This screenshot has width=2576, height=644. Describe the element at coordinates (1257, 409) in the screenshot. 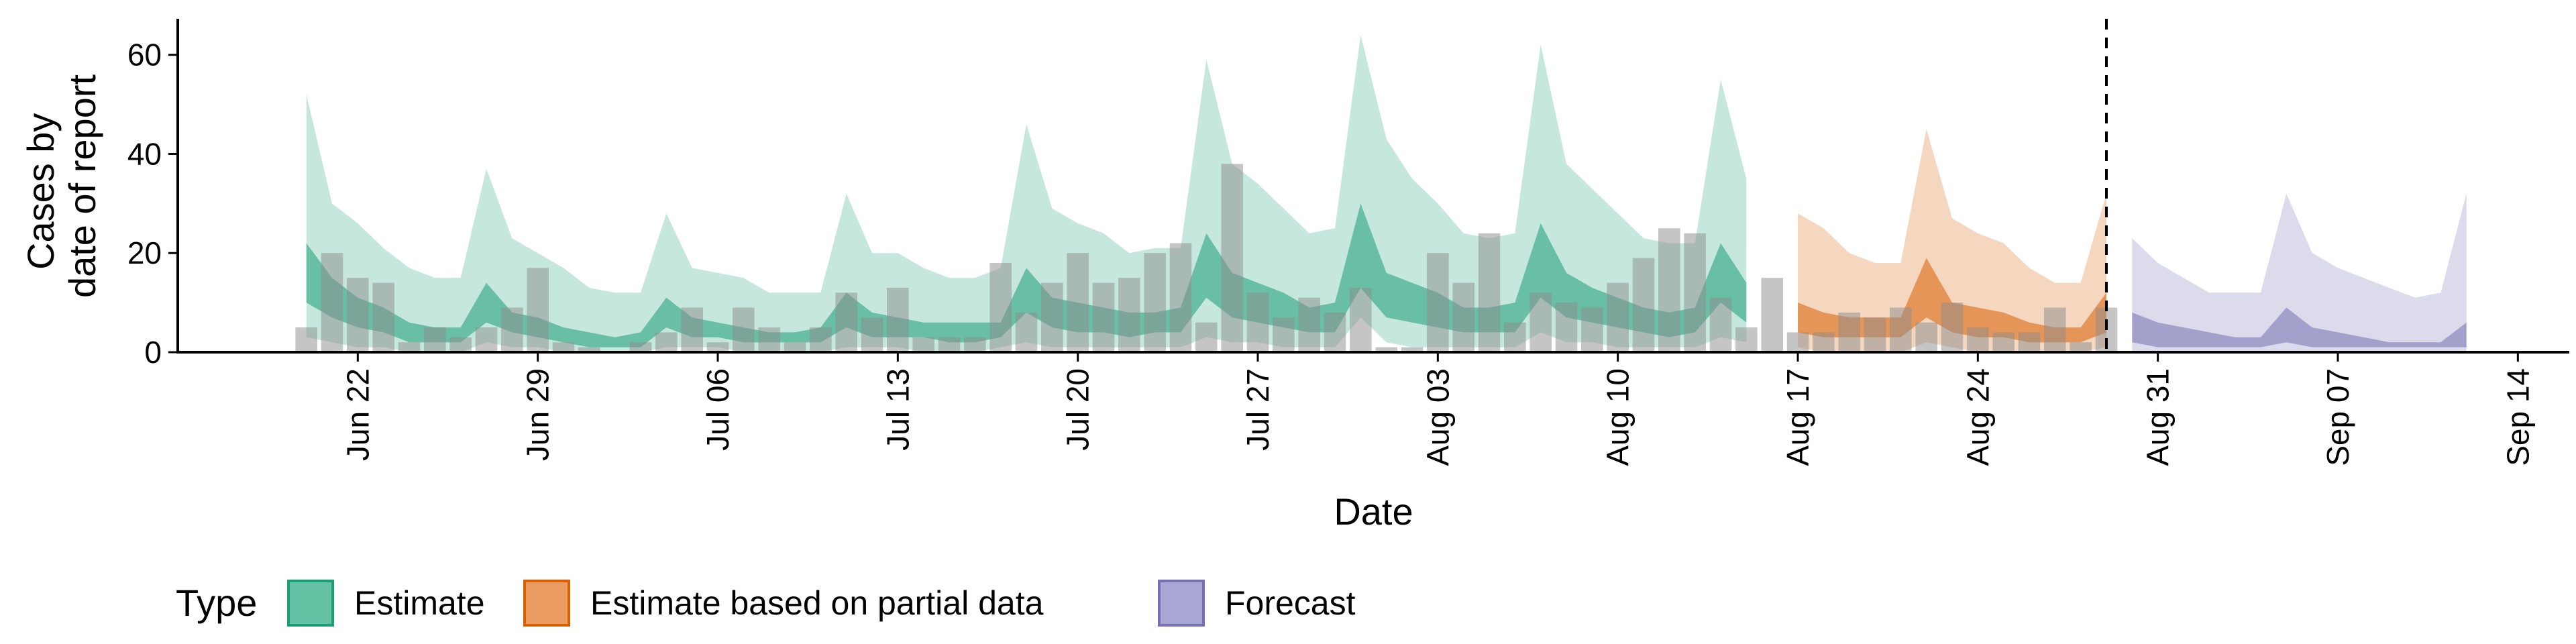

I see `x-tick-label: Jul 27` at that location.